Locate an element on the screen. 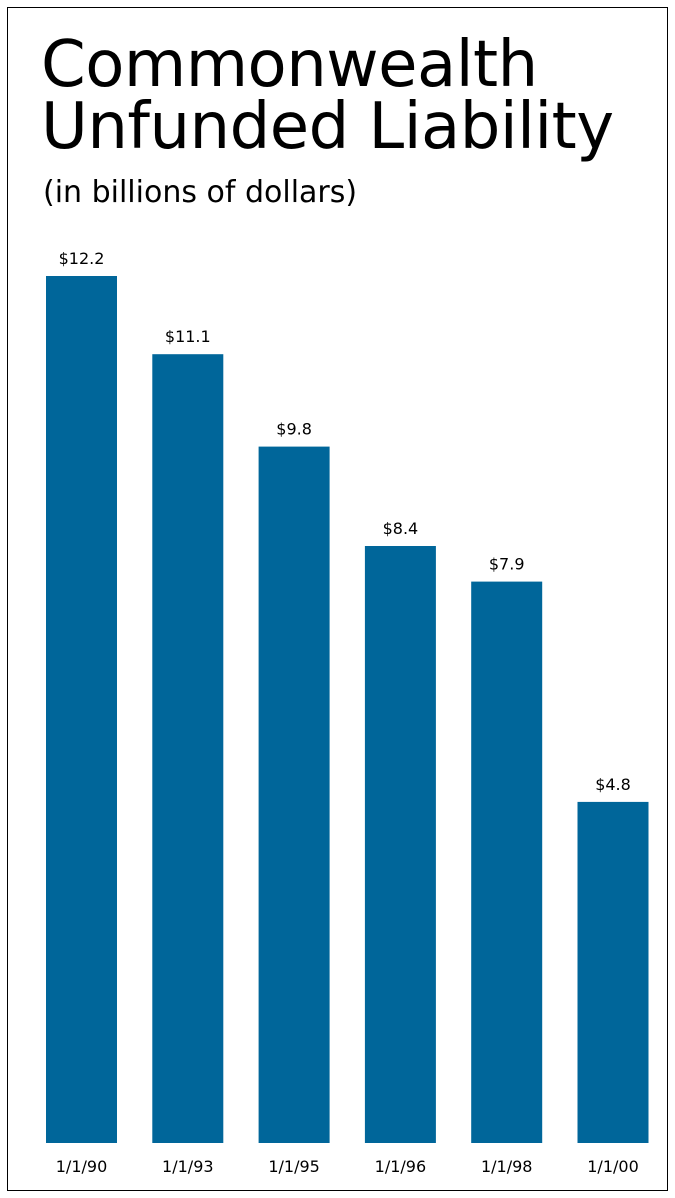 This screenshot has width=675, height=1198. data-label-0: $12.2 is located at coordinates (82, 258).